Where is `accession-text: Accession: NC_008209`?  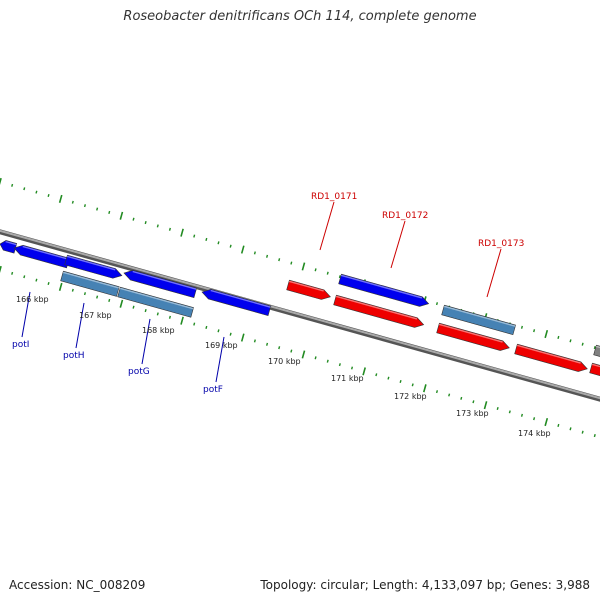 accession-text: Accession: NC_008209 is located at coordinates (77, 585).